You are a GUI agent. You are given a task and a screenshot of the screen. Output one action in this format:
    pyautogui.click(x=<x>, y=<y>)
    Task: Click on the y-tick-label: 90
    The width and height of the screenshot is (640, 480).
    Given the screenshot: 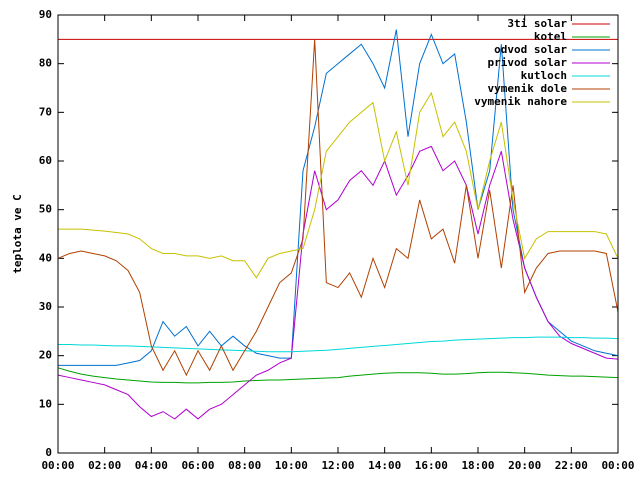 What is the action you would take?
    pyautogui.click(x=45, y=14)
    